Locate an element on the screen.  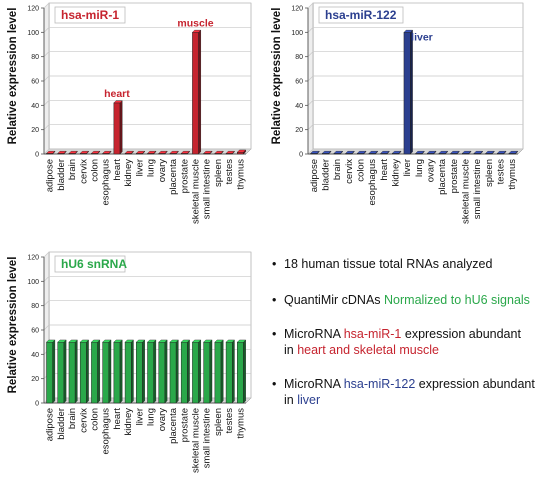
category-label: spleen is located at coordinates (218, 422).